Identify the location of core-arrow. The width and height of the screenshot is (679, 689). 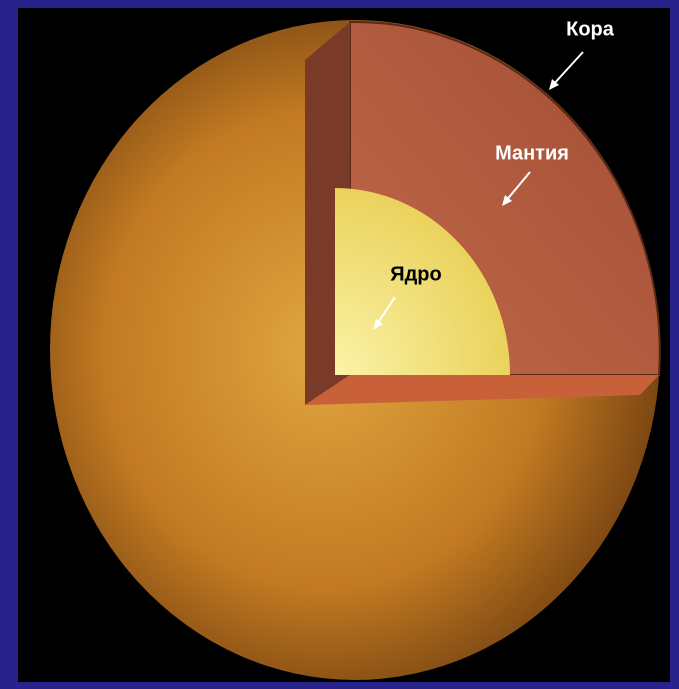
(385, 311).